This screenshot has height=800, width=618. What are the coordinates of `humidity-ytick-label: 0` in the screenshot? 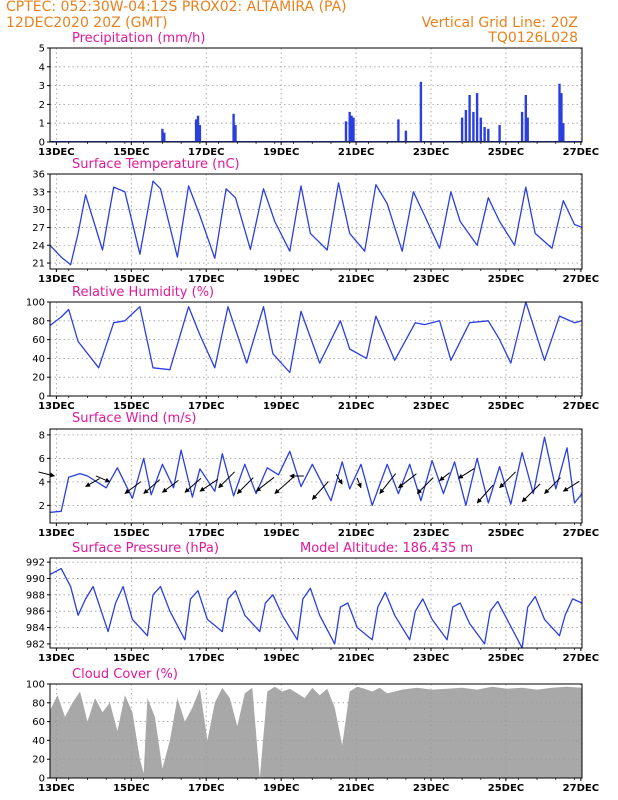 It's located at (42, 397).